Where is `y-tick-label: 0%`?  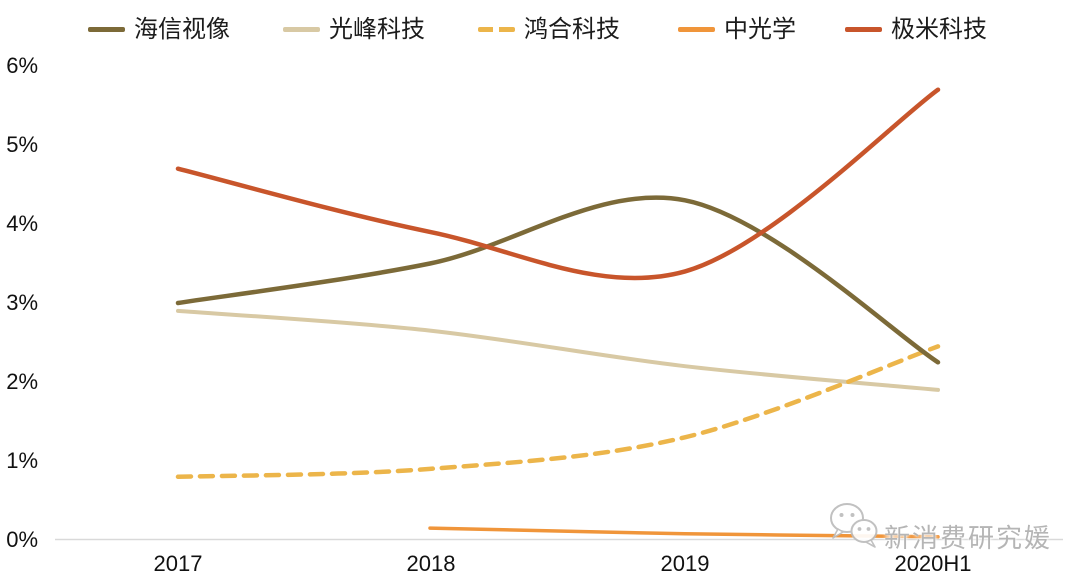
y-tick-label: 0% is located at coordinates (22, 539).